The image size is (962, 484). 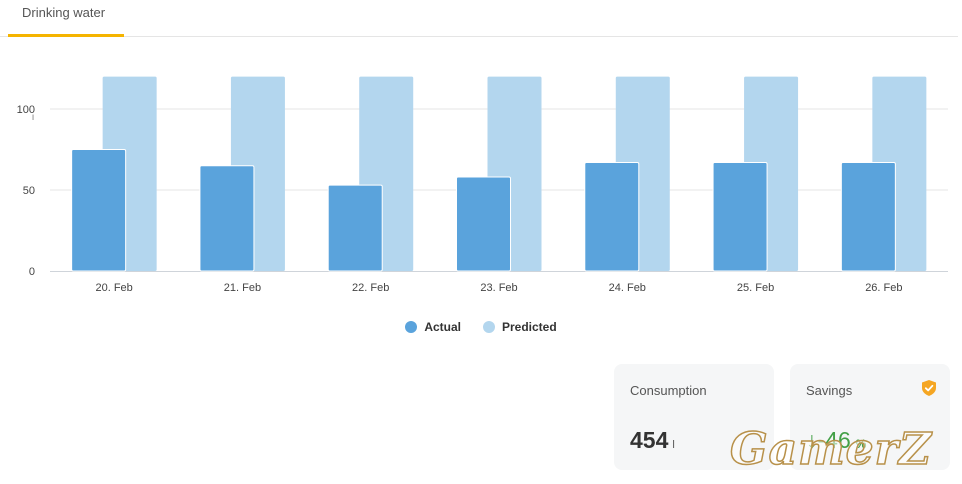 I want to click on x-tick-label: 26. Feb, so click(x=883, y=288).